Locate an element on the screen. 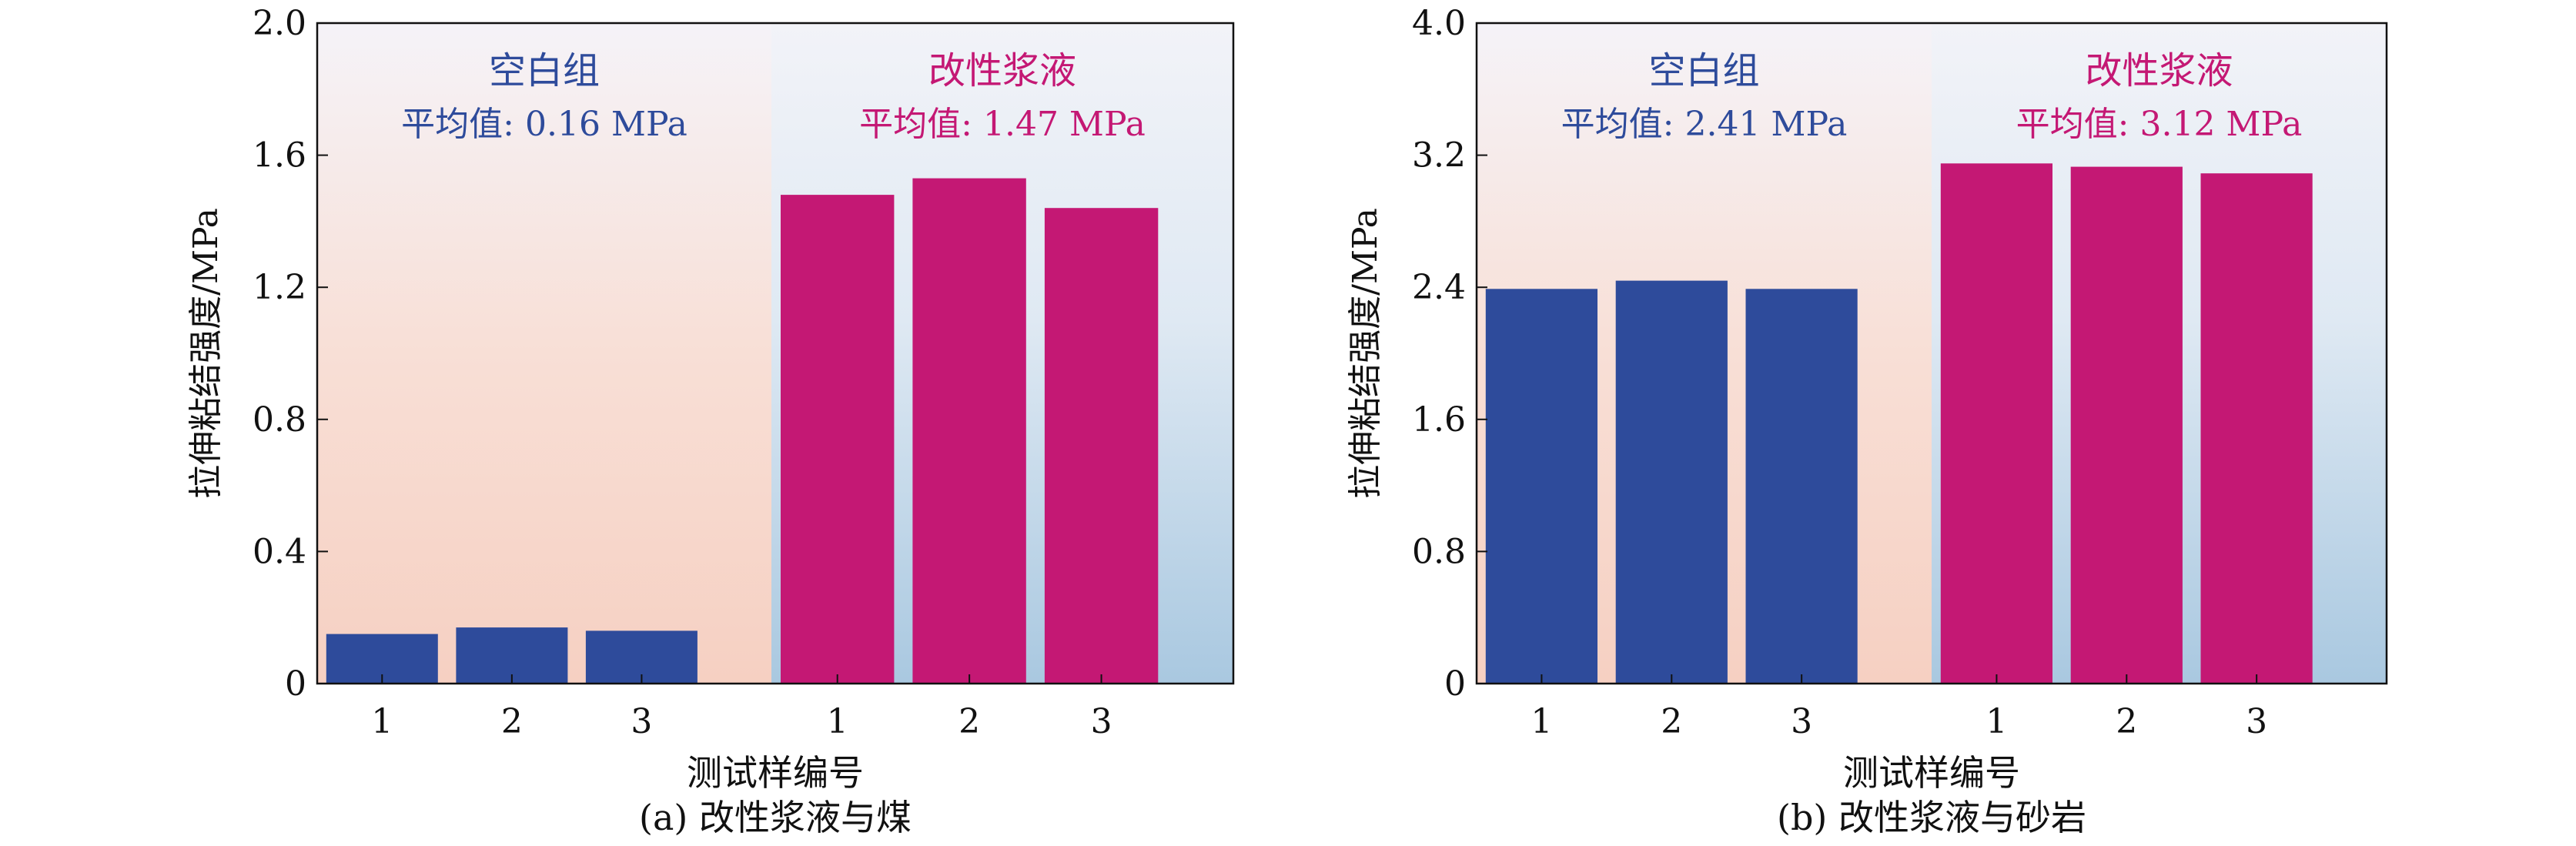 This screenshot has width=2576, height=846. y-tick-label: 3.2 is located at coordinates (1439, 156).